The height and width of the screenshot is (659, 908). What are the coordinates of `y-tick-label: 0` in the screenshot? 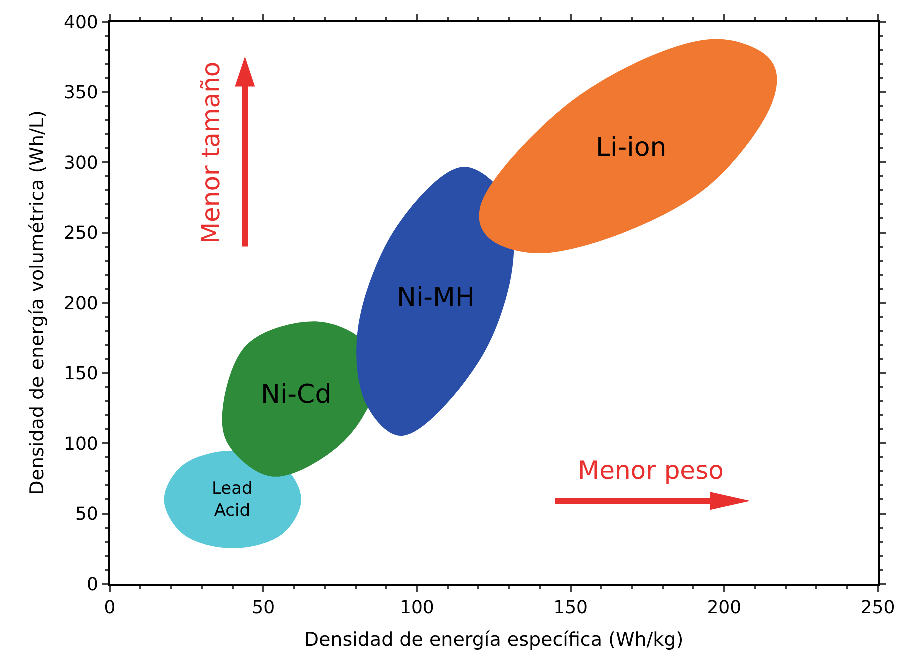 It's located at (92, 585).